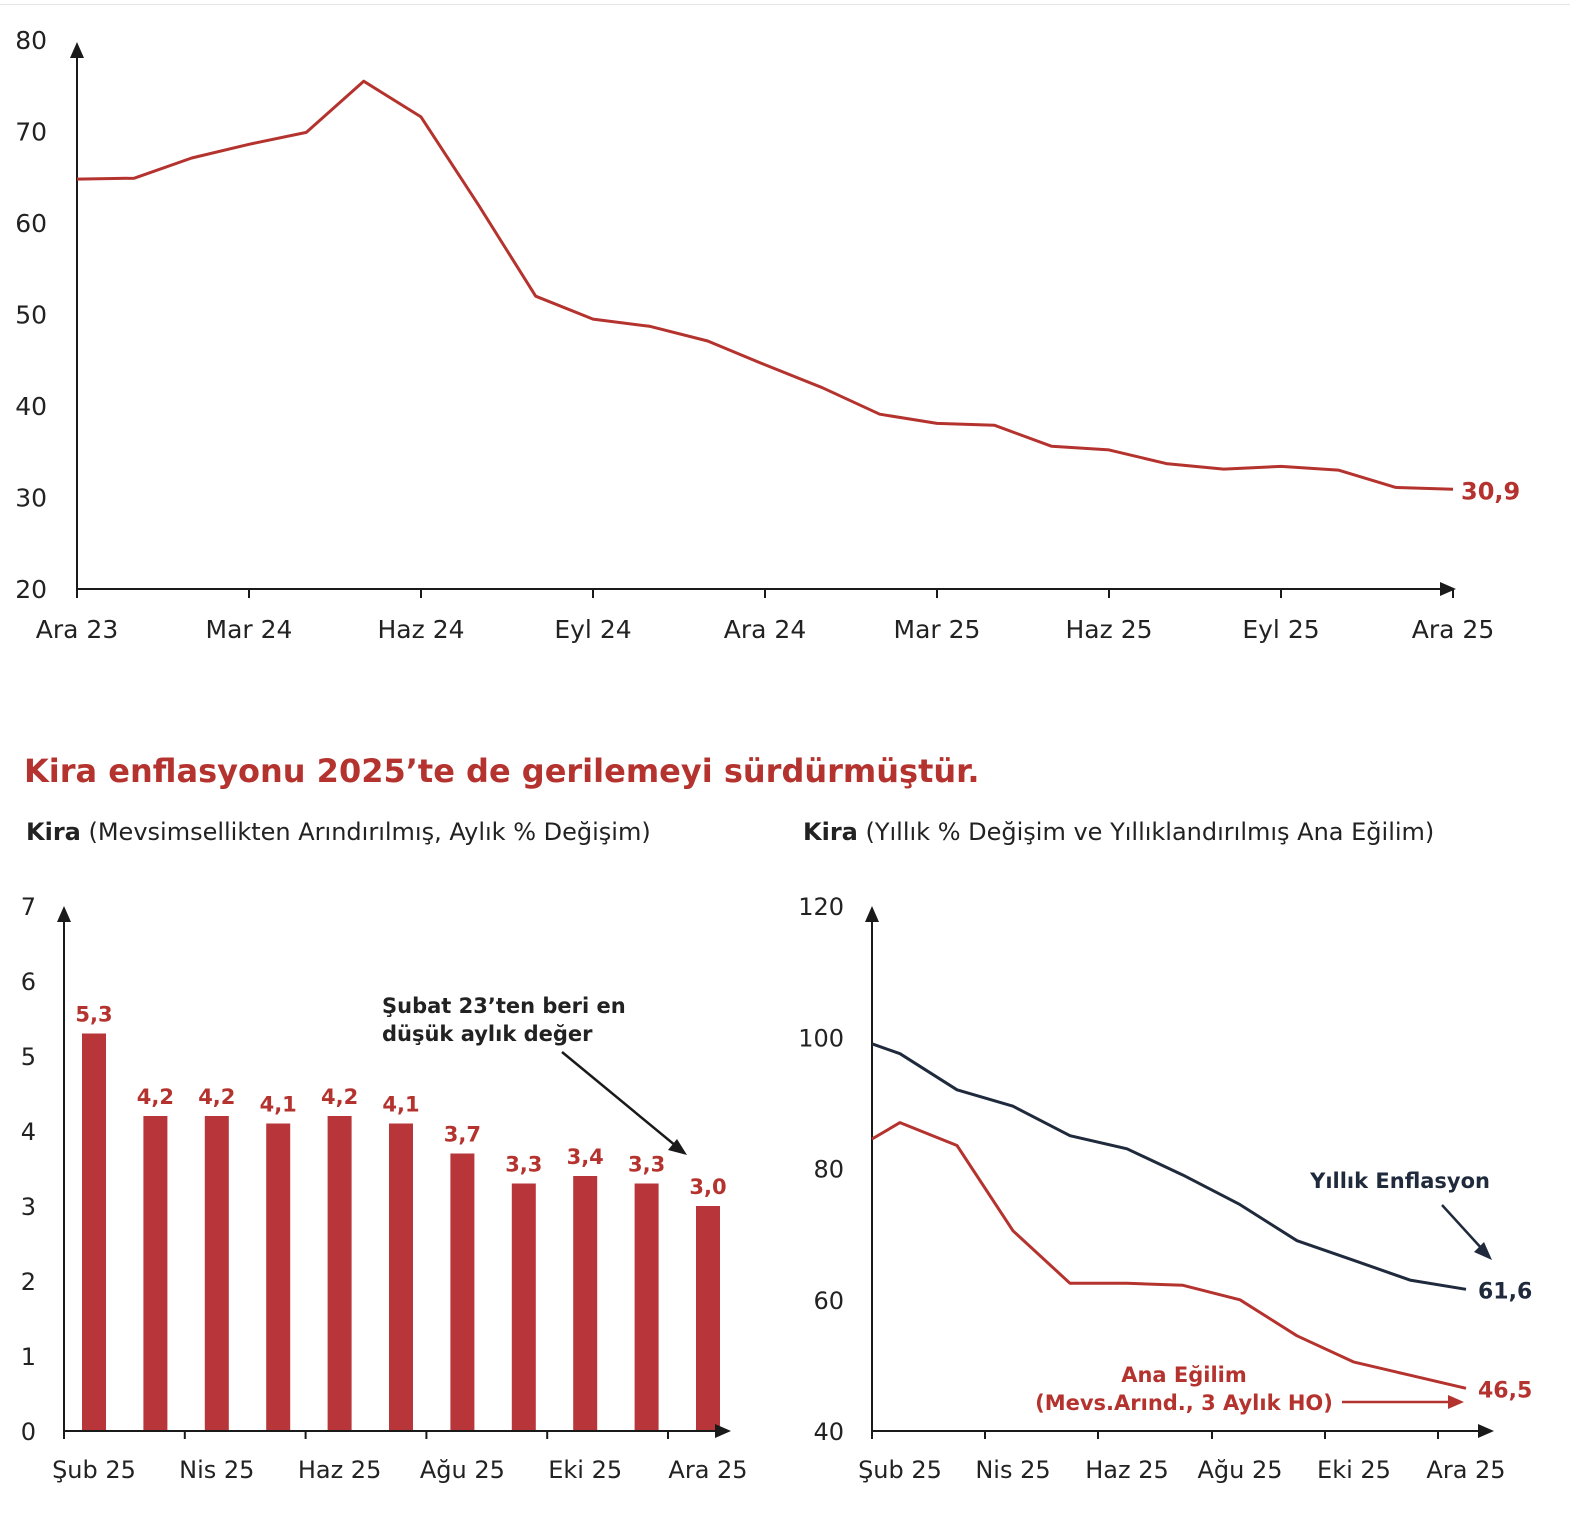 The width and height of the screenshot is (1570, 1514). What do you see at coordinates (31, 498) in the screenshot?
I see `y-tick-label: 30` at bounding box center [31, 498].